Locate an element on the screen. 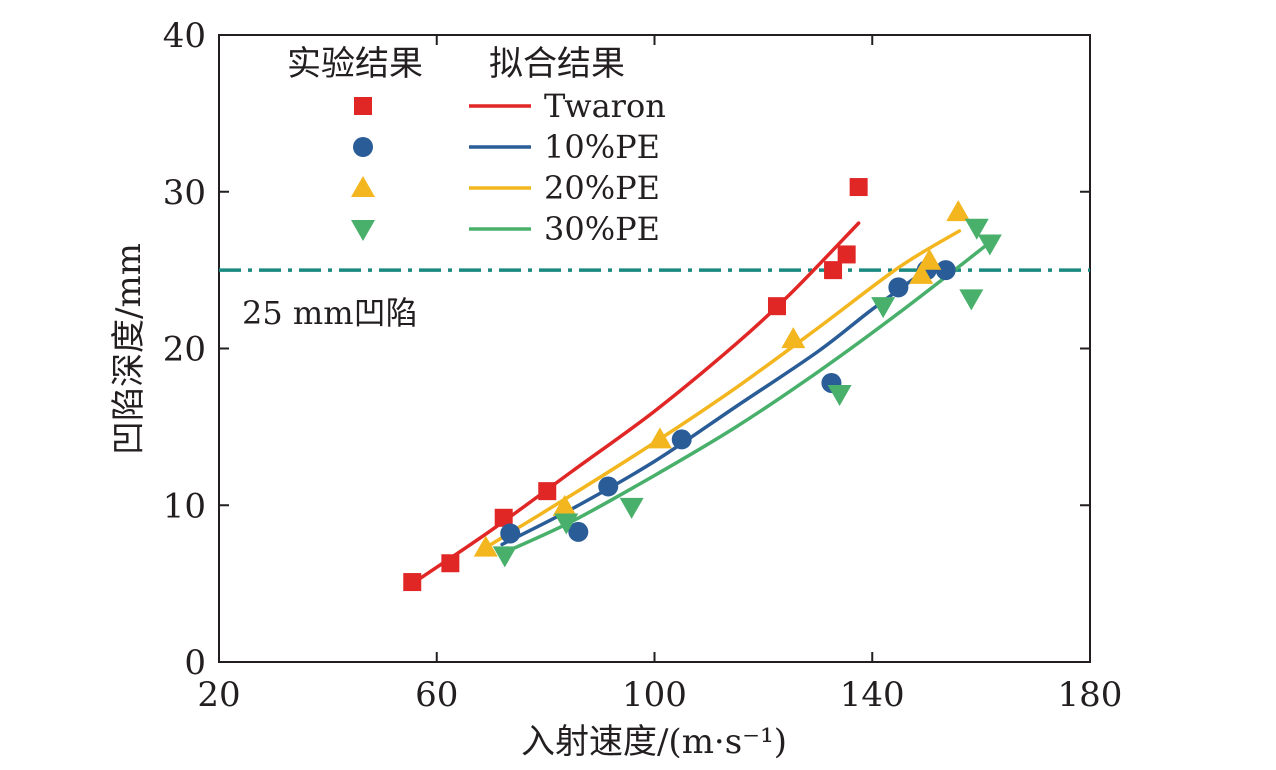  y-tick-label: 30 is located at coordinates (184, 193).